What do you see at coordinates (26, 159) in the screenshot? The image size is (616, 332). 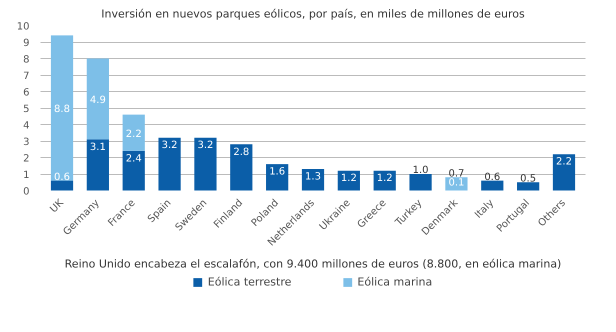 I see `y-tick-label: 2` at bounding box center [26, 159].